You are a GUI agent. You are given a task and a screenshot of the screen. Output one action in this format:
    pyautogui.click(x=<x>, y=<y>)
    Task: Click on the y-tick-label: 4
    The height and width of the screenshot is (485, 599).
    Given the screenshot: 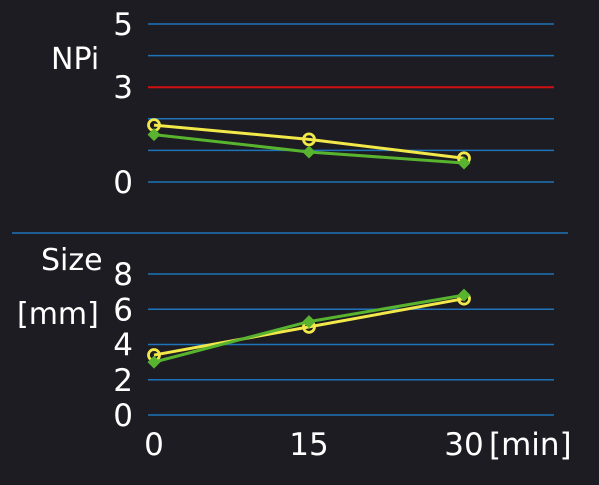 What is the action you would take?
    pyautogui.click(x=123, y=346)
    